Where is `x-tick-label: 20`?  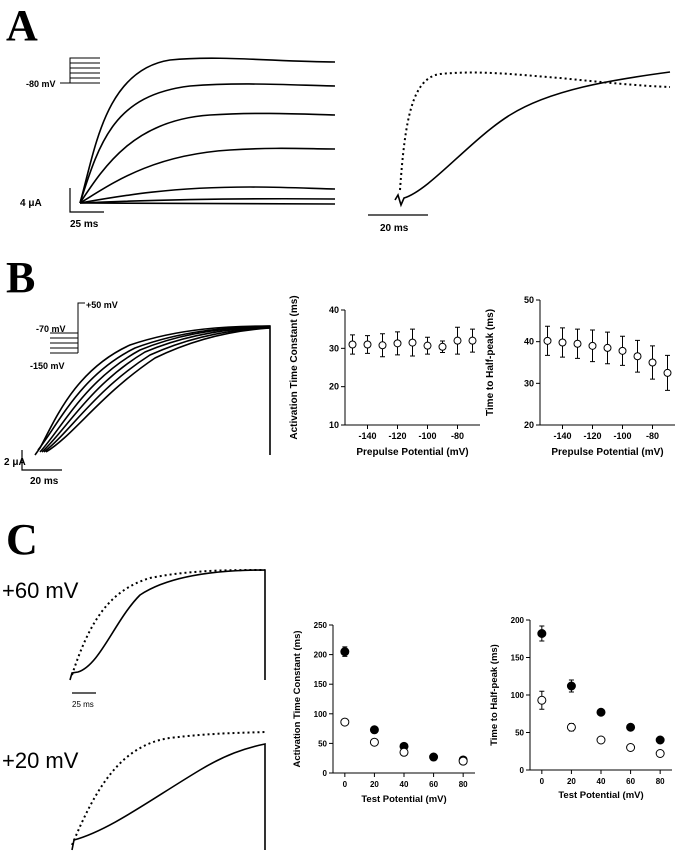
x-tick-label: 20 is located at coordinates (571, 781).